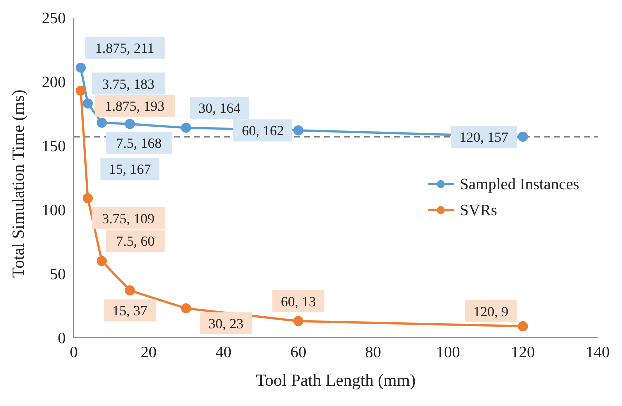  What do you see at coordinates (148, 353) in the screenshot?
I see `x-tick-label: 20` at bounding box center [148, 353].